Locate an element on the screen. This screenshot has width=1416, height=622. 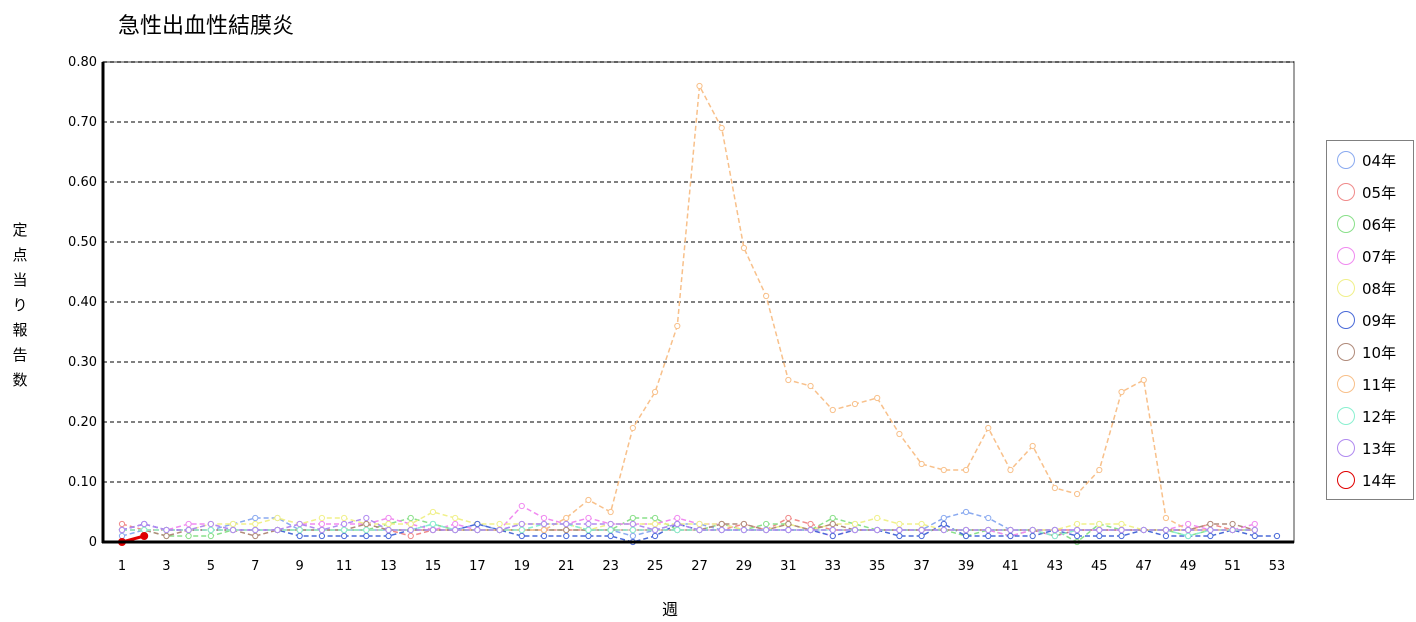
legend-label: 06年 is located at coordinates (1379, 224).